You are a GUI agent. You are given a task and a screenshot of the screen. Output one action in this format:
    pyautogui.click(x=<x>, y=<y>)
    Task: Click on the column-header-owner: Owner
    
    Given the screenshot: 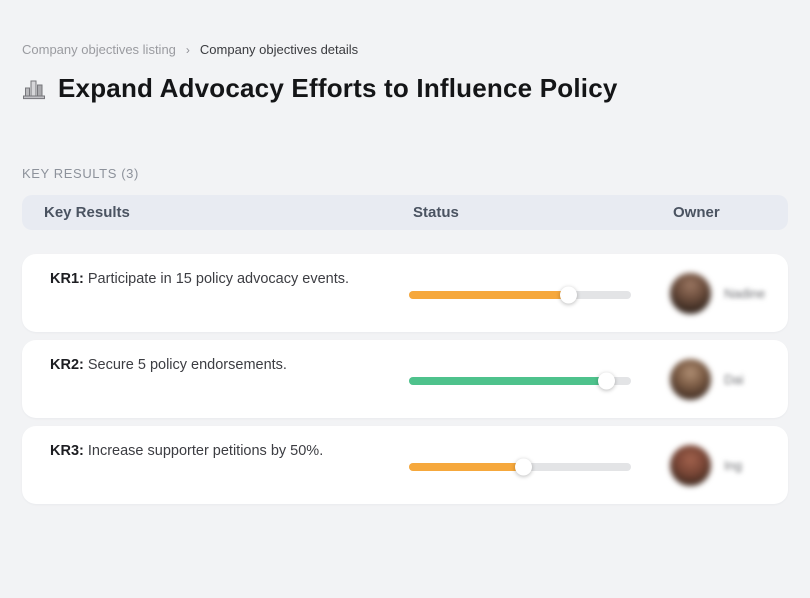 What is the action you would take?
    pyautogui.click(x=696, y=212)
    